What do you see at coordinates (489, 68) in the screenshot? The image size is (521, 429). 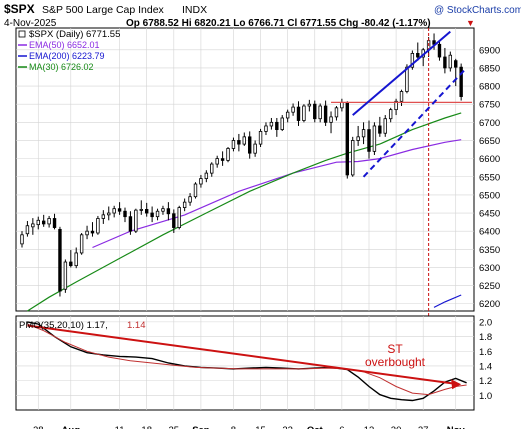 I see `y-tick-label: 6850` at bounding box center [489, 68].